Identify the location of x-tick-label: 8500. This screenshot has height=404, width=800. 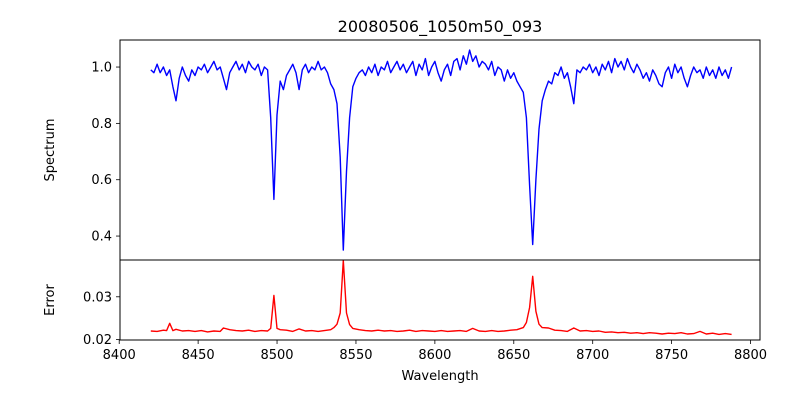
(276, 355).